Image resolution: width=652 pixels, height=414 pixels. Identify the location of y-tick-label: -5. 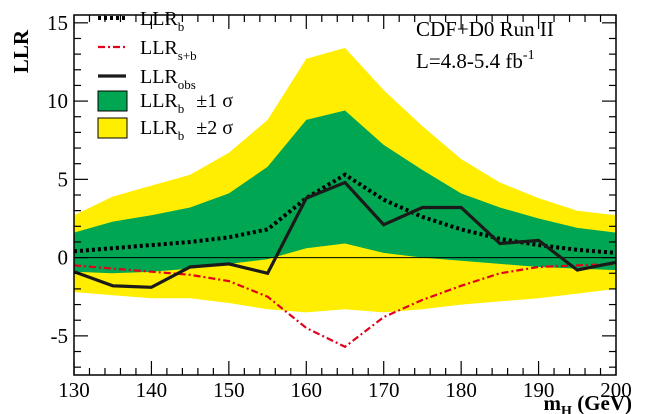
(60, 336).